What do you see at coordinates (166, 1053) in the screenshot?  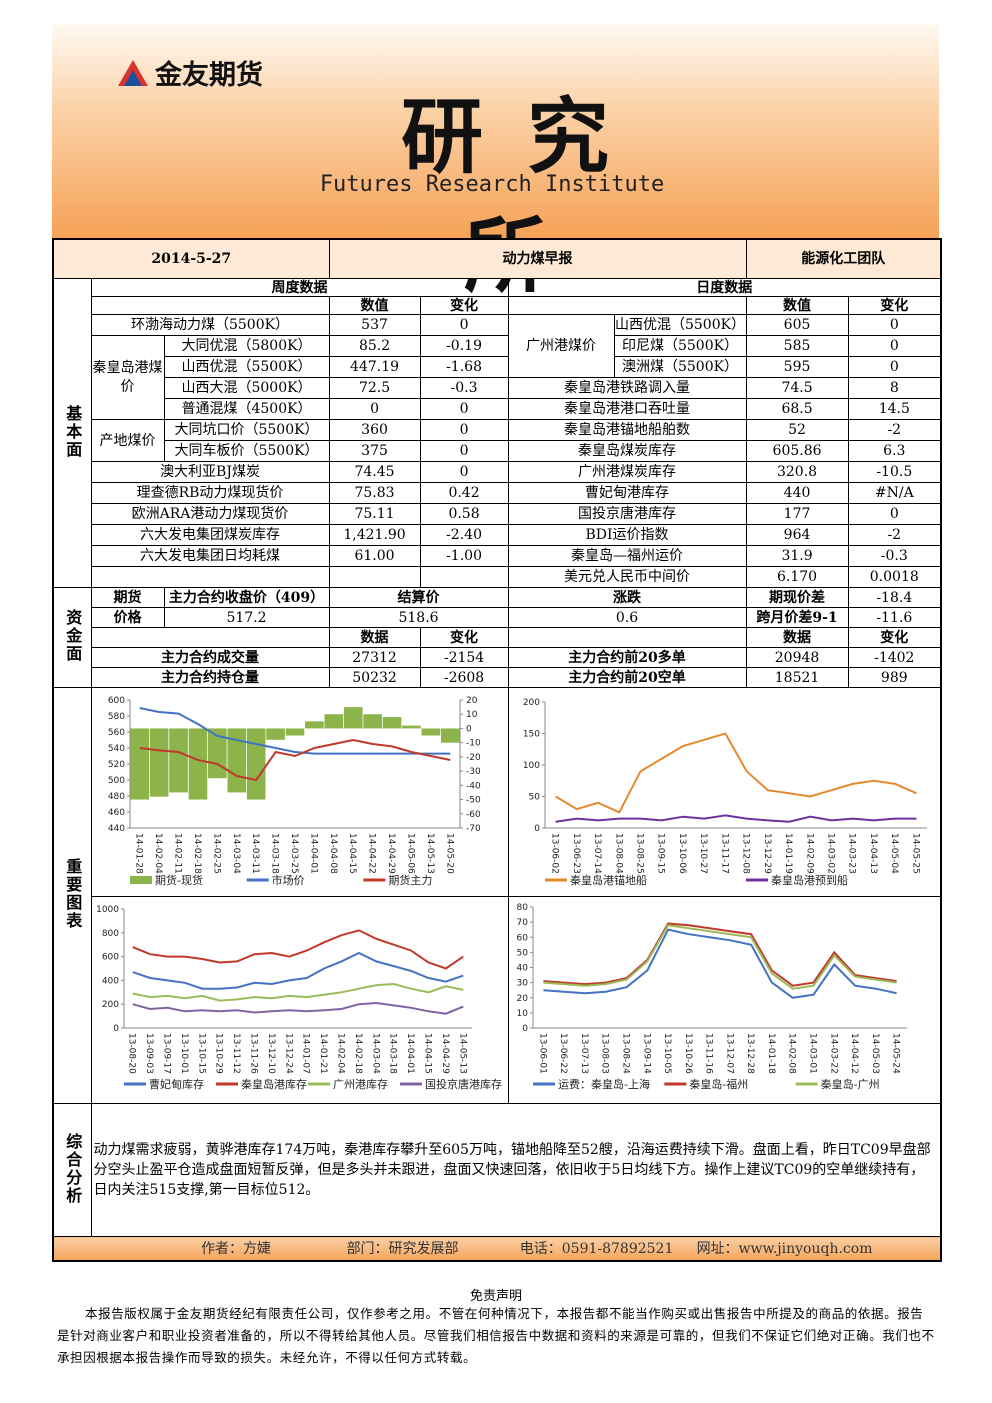 I see `x-tick-label: 13-09-17` at bounding box center [166, 1053].